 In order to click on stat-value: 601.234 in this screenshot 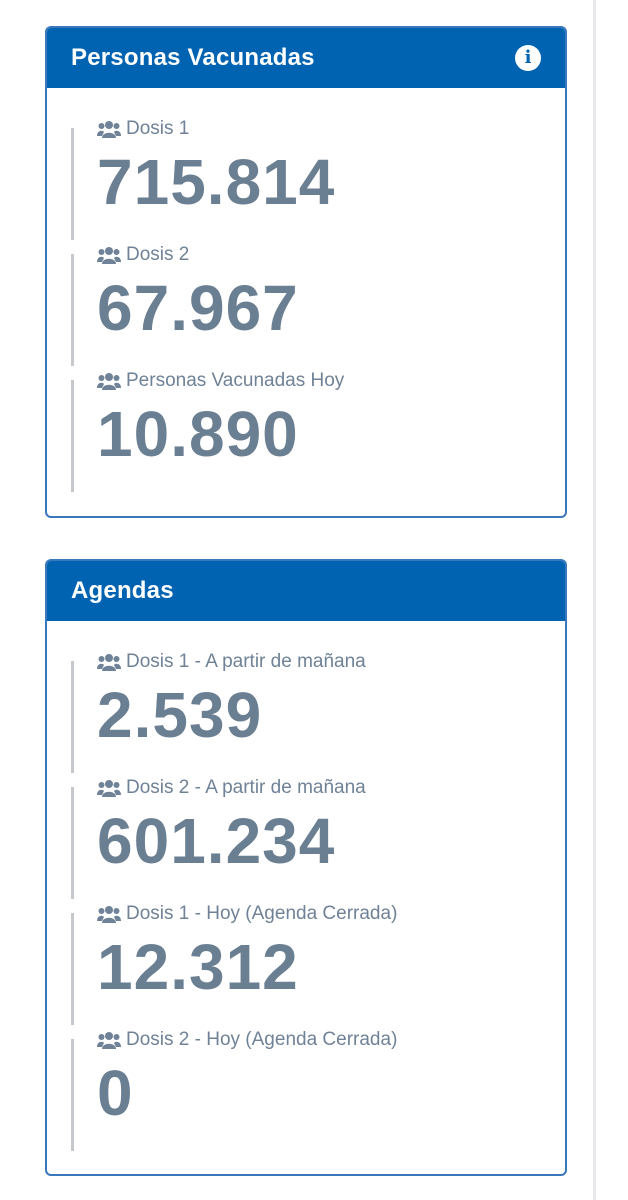, I will do `click(216, 841)`.